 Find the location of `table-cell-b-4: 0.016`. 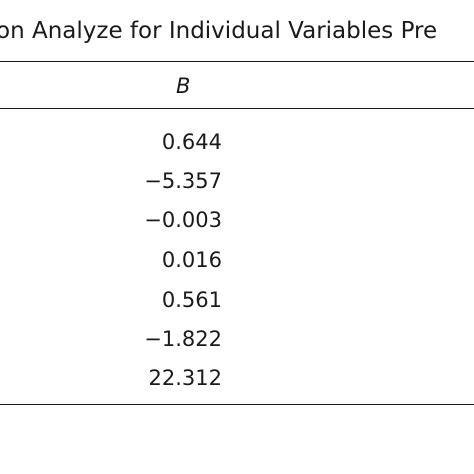

table-cell-b-4: 0.016 is located at coordinates (191, 260).